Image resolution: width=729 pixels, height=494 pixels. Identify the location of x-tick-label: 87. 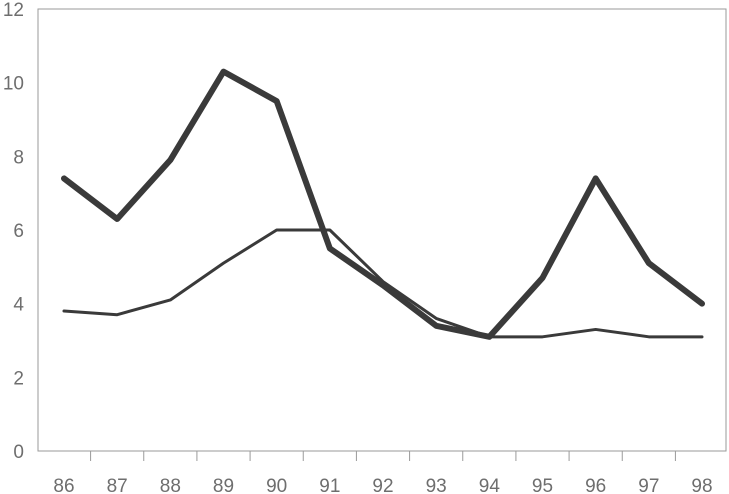
(117, 485).